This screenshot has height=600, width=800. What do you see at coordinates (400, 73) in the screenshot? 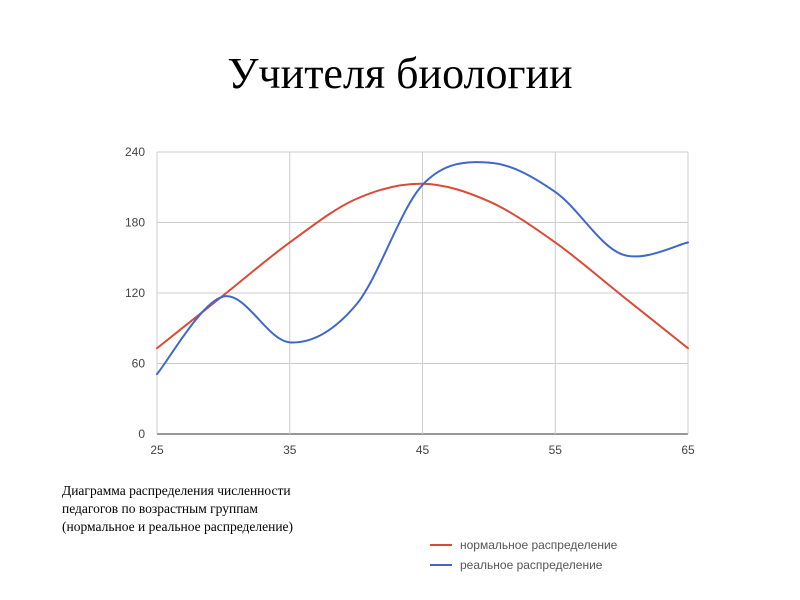
I see `slide-title: Учителя биологии` at bounding box center [400, 73].